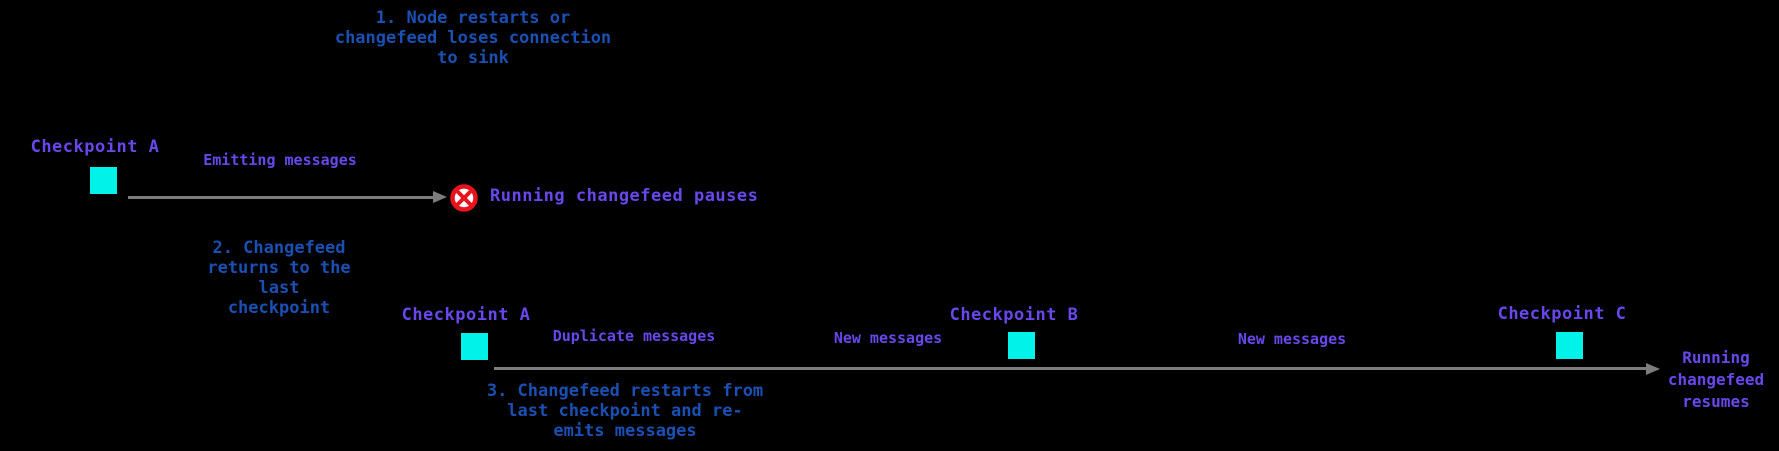  Describe the element at coordinates (1569, 345) in the screenshot. I see `checkpoint-c-marker` at that location.